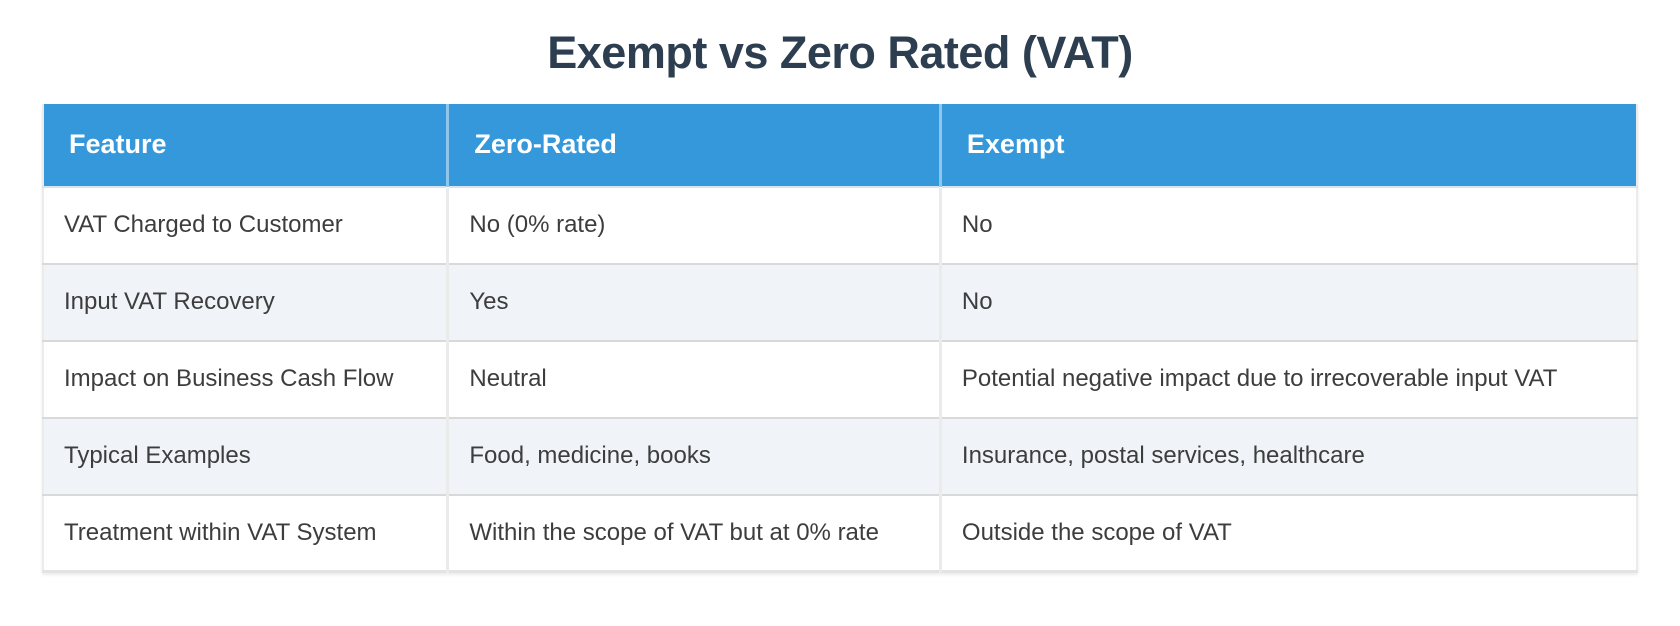 The width and height of the screenshot is (1680, 626). Describe the element at coordinates (246, 532) in the screenshot. I see `cell-feature: Treatment within VAT System` at that location.